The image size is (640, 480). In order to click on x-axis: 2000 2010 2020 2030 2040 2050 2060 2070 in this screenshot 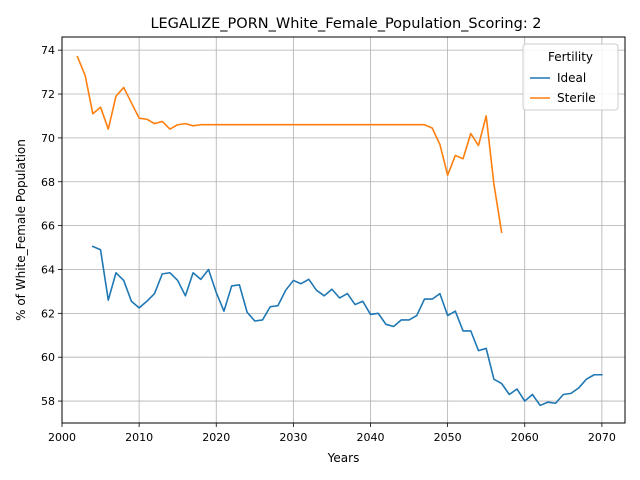, I will do `click(332, 433)`.